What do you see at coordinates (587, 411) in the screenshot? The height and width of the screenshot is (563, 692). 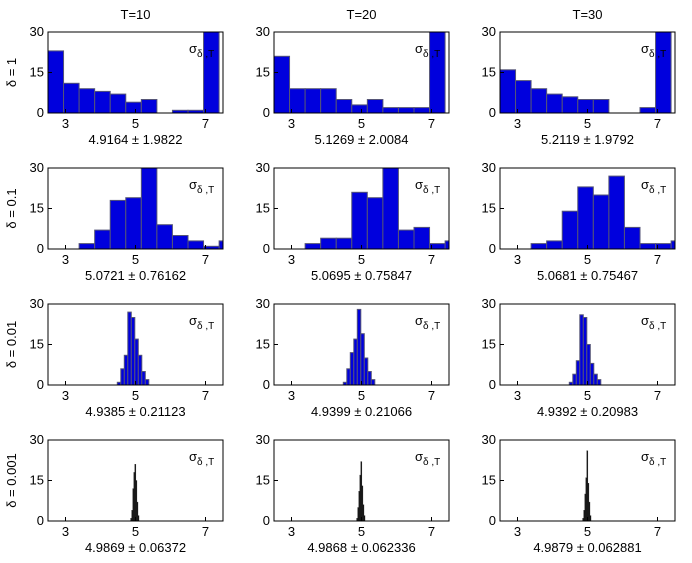 I see `mean-std-label: 4.9392 ± 0.20983` at bounding box center [587, 411].